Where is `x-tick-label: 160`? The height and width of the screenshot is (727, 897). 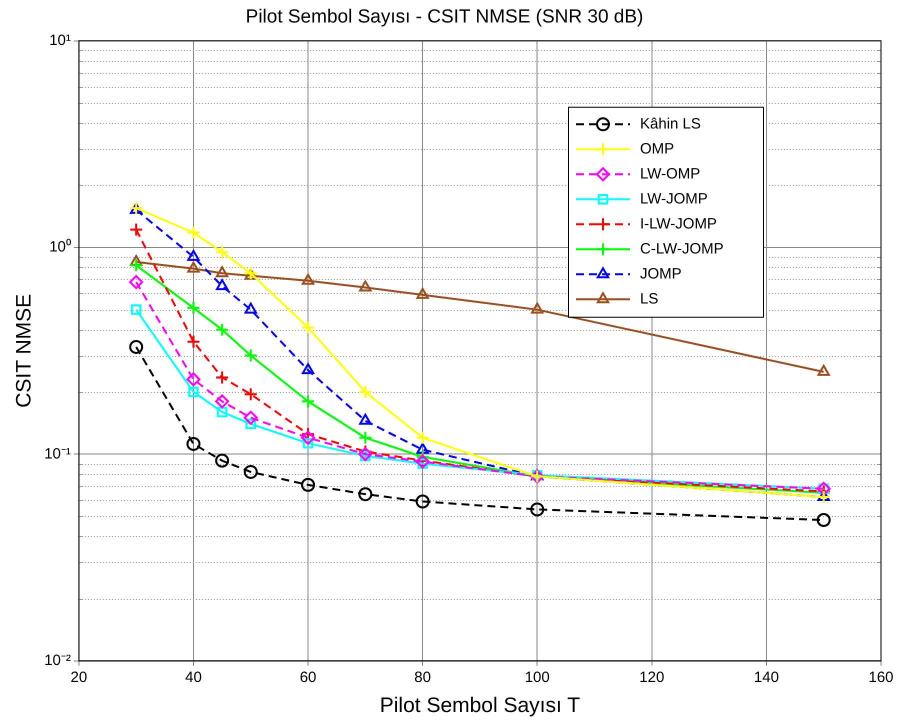 x-tick-label: 160 is located at coordinates (881, 677).